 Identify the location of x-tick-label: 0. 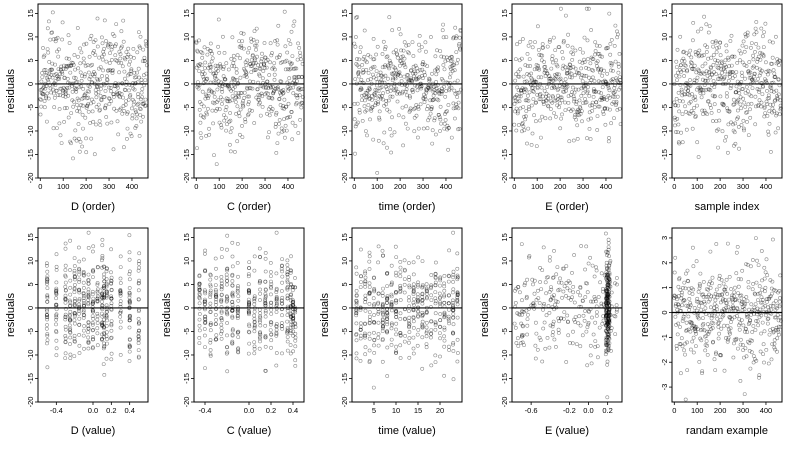
(674, 186).